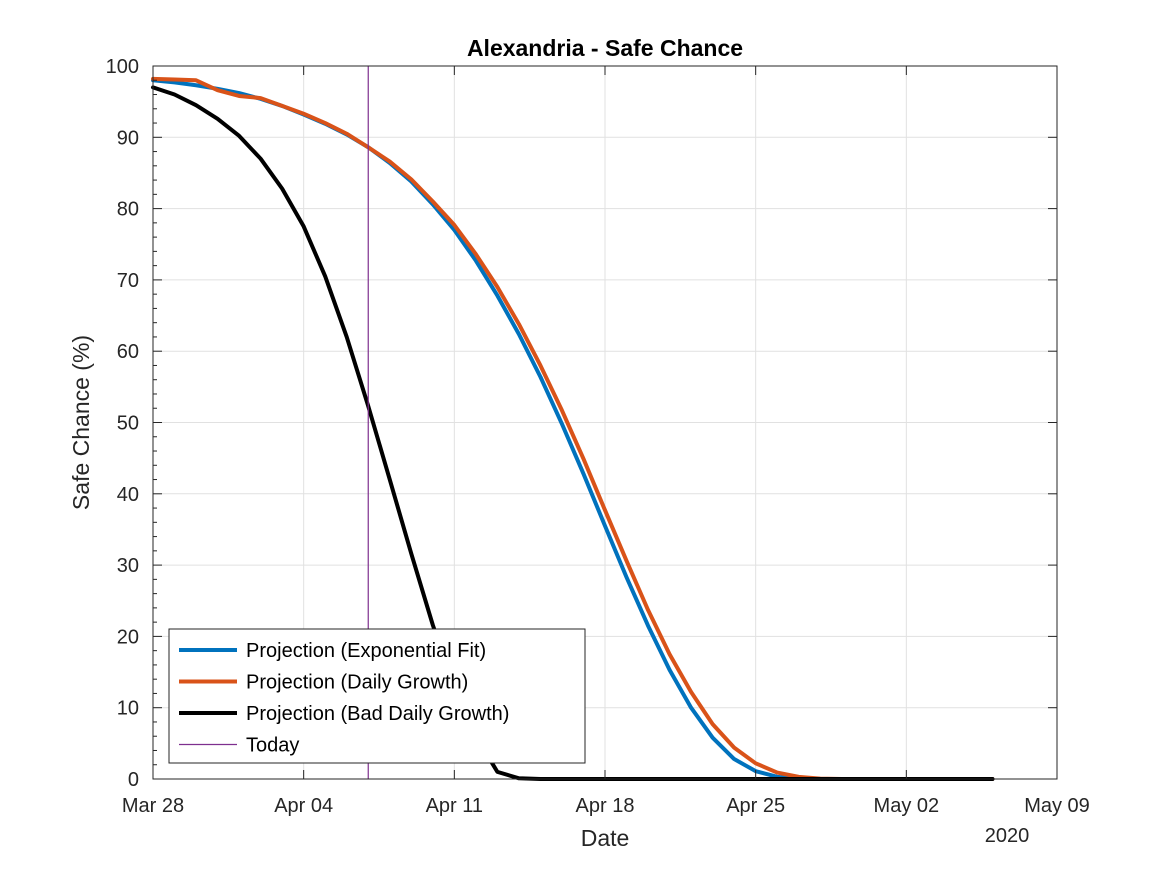 Image resolution: width=1167 pixels, height=875 pixels. What do you see at coordinates (128, 709) in the screenshot?
I see `y-tick-label: 10` at bounding box center [128, 709].